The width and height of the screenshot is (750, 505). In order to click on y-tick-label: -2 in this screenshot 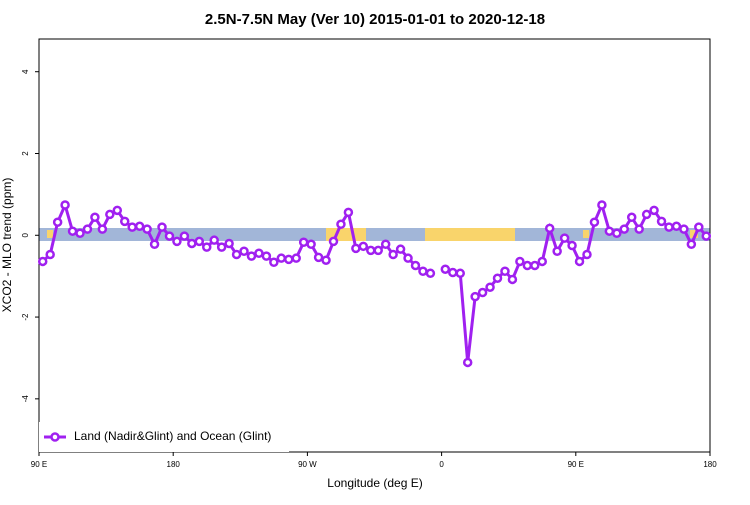, I will do `click(25, 317)`.